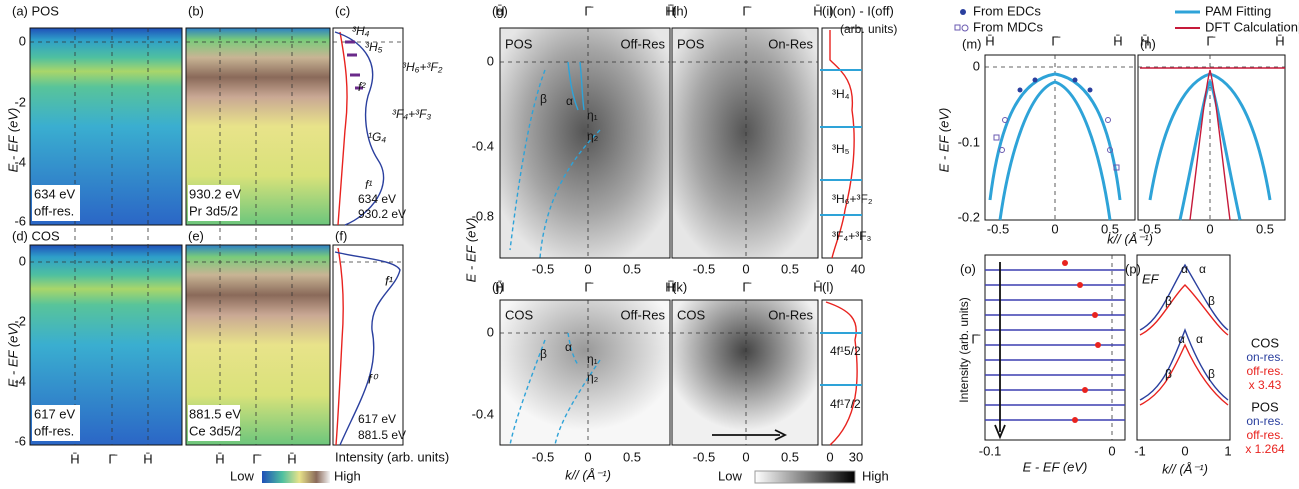  I want to click on label: I(on) - I(off), so click(861, 10).